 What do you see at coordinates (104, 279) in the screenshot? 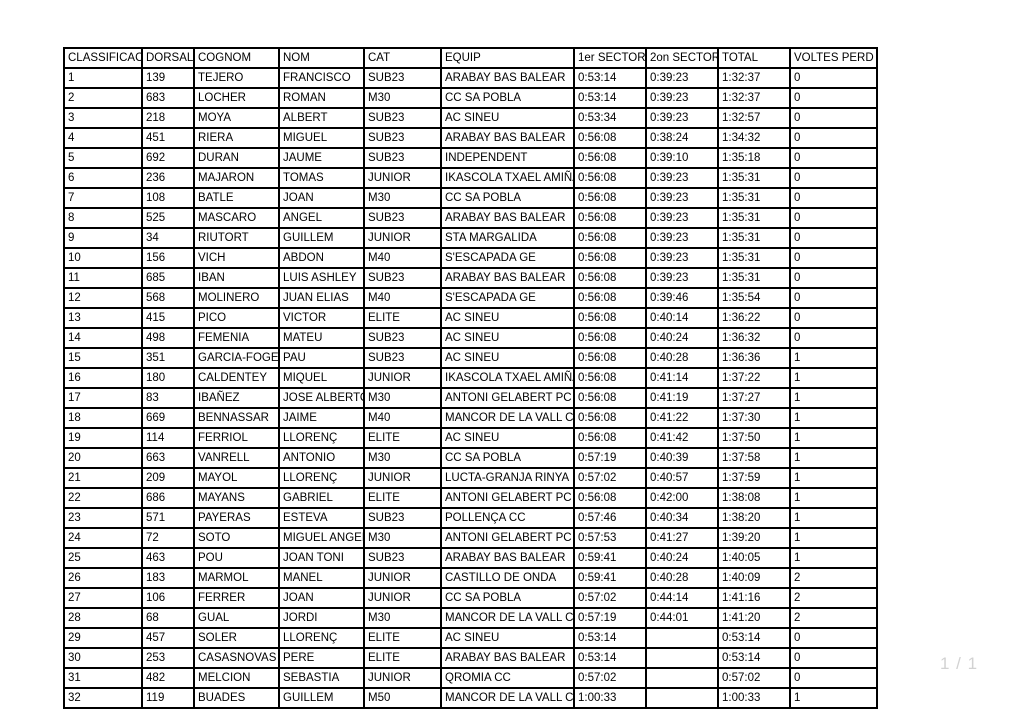
I see `cell-pos: 11` at bounding box center [104, 279].